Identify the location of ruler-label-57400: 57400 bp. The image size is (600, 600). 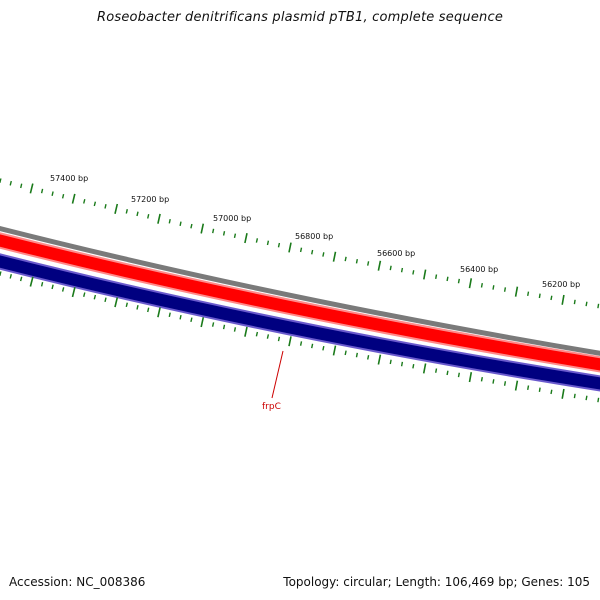
(69, 178).